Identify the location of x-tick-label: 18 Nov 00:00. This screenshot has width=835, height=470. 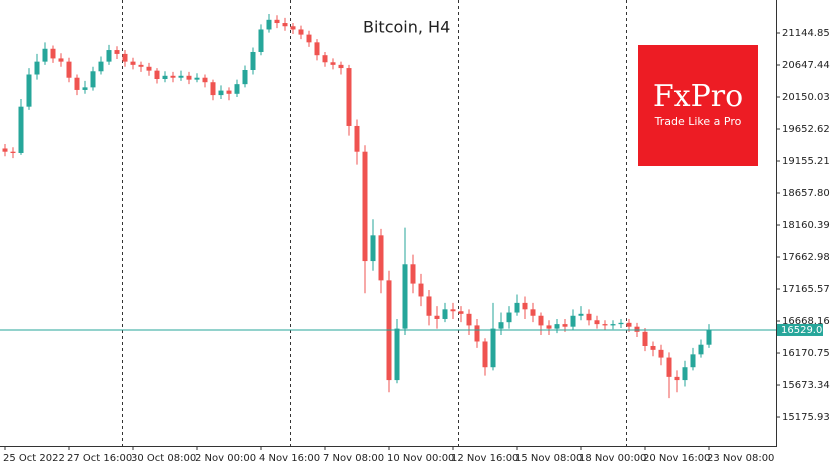
(612, 458).